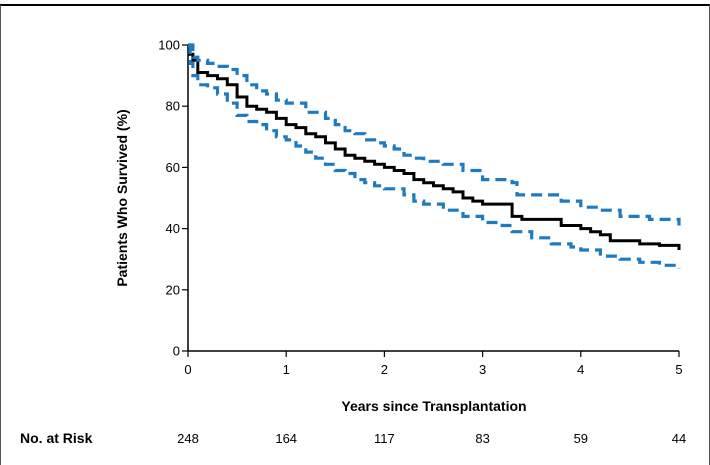 Image resolution: width=710 pixels, height=465 pixels. Describe the element at coordinates (173, 289) in the screenshot. I see `y-tick-label: 20` at that location.